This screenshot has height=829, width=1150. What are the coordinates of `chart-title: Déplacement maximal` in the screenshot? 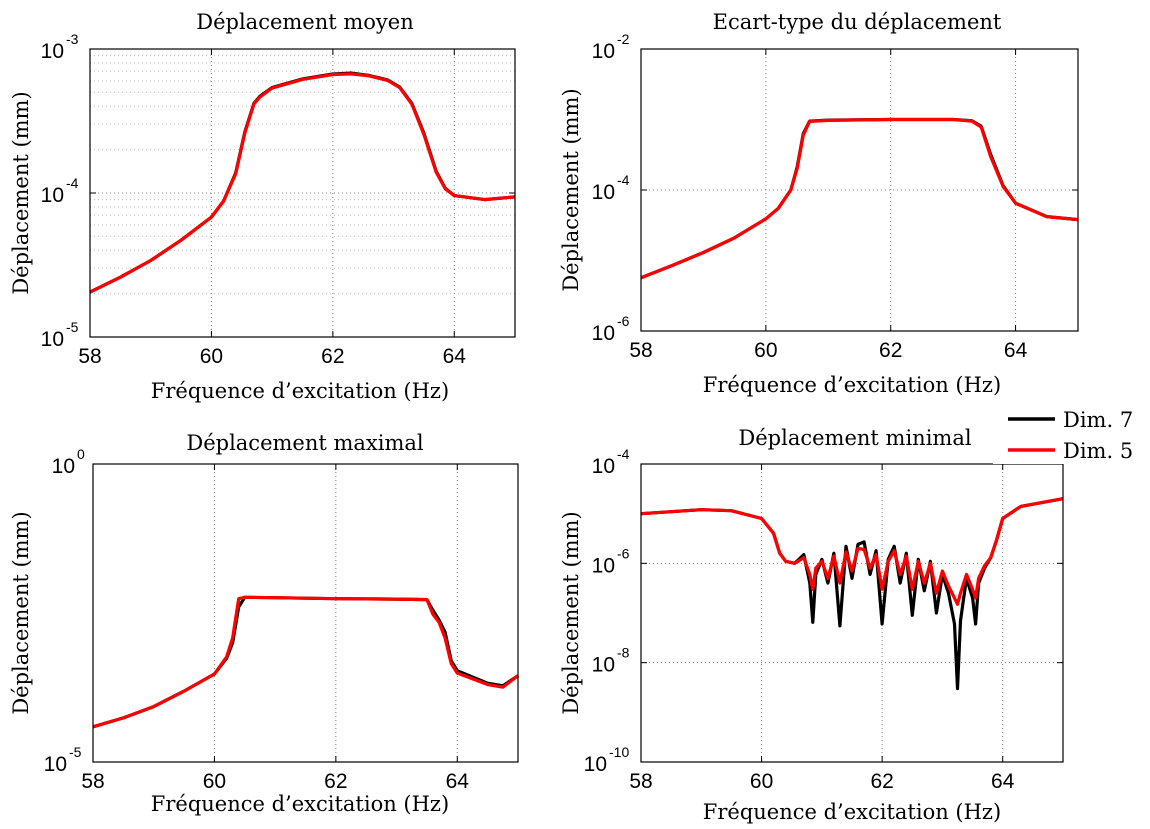 It's located at (305, 443).